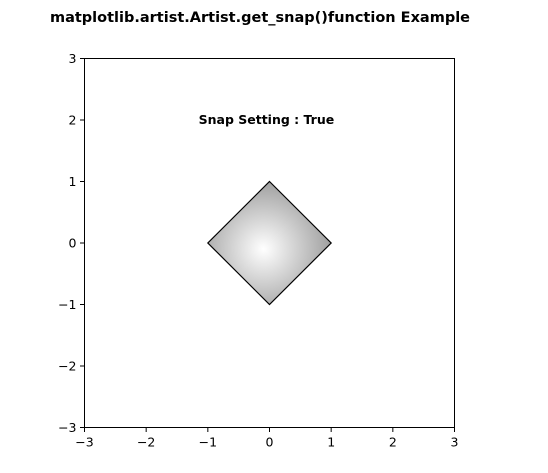 This screenshot has height=473, width=548. Describe the element at coordinates (84, 442) in the screenshot. I see `x-tick-label: −3` at that location.